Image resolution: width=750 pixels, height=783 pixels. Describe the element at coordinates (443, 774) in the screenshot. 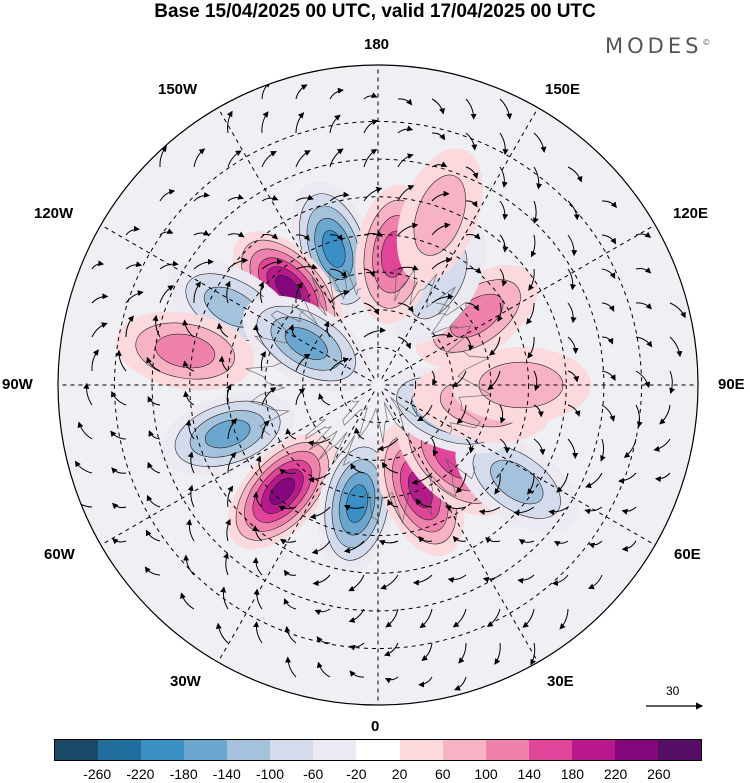

I see `colorbar-tick-label: 60` at that location.